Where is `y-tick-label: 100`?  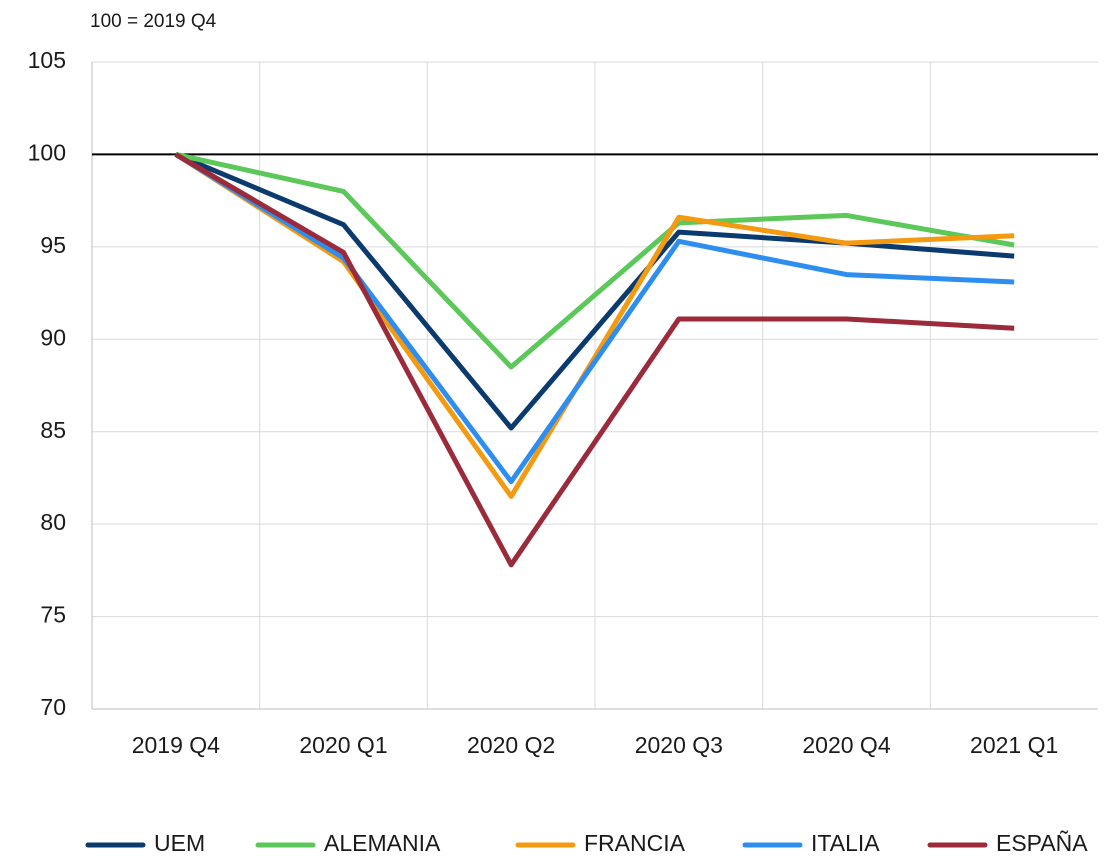 y-tick-label: 100 is located at coordinates (47, 153).